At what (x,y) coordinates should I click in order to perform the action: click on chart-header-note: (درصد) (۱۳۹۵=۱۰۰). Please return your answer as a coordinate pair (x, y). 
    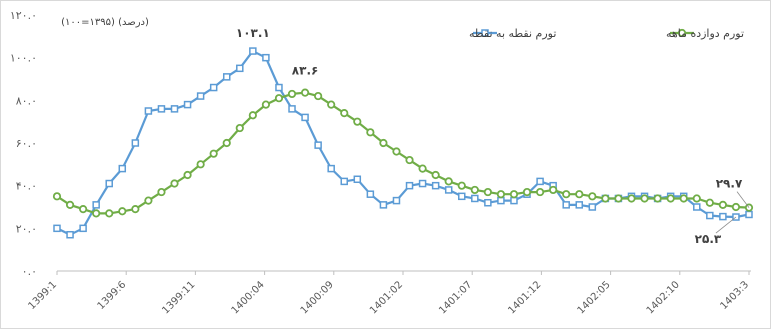
    Looking at the image, I should click on (105, 22).